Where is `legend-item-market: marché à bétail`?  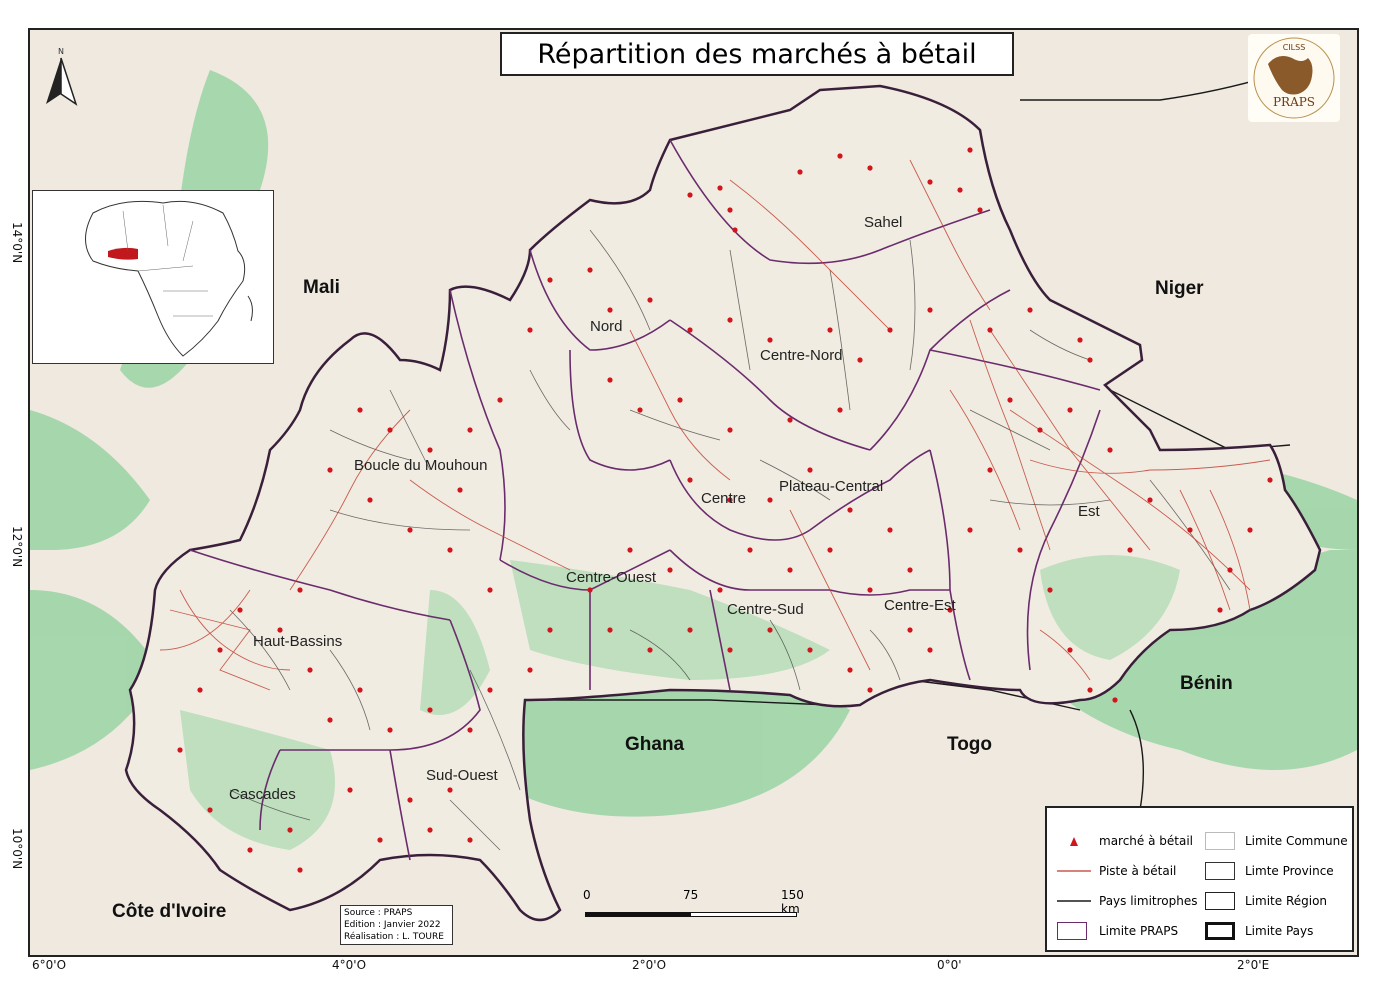 legend-item-market: marché à bétail is located at coordinates (1125, 841).